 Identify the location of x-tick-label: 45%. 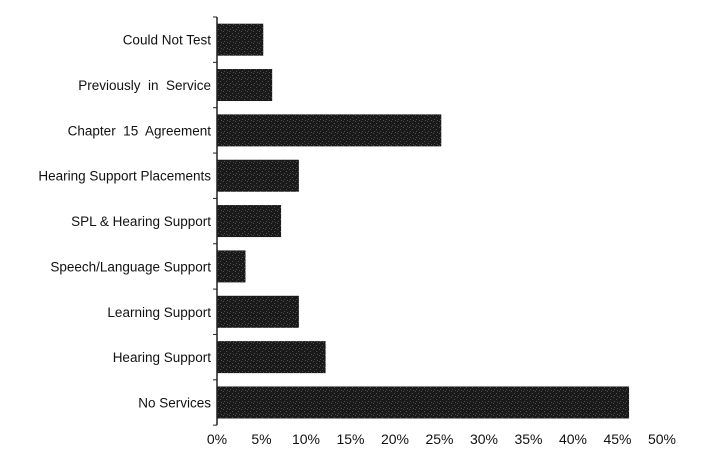
(617, 439).